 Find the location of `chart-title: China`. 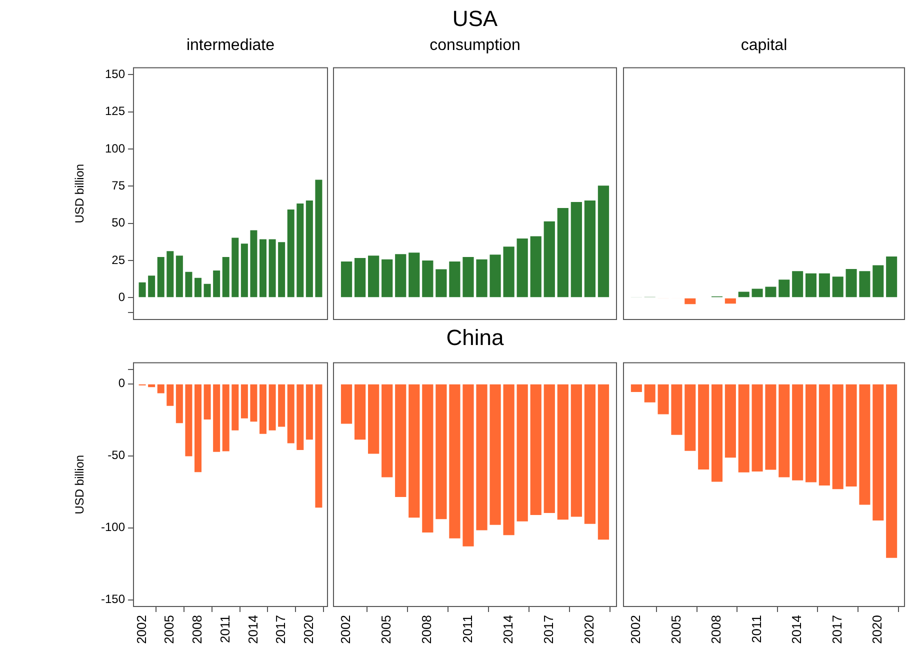

chart-title: China is located at coordinates (475, 338).